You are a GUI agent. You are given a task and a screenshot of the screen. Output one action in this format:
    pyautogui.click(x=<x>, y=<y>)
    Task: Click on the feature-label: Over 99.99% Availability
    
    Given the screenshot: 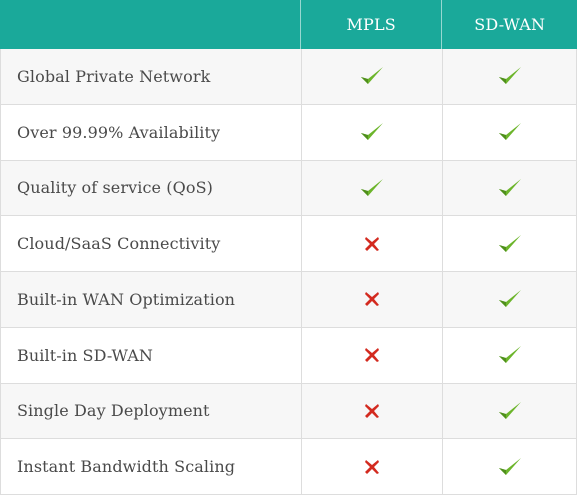 What is the action you would take?
    pyautogui.click(x=119, y=132)
    